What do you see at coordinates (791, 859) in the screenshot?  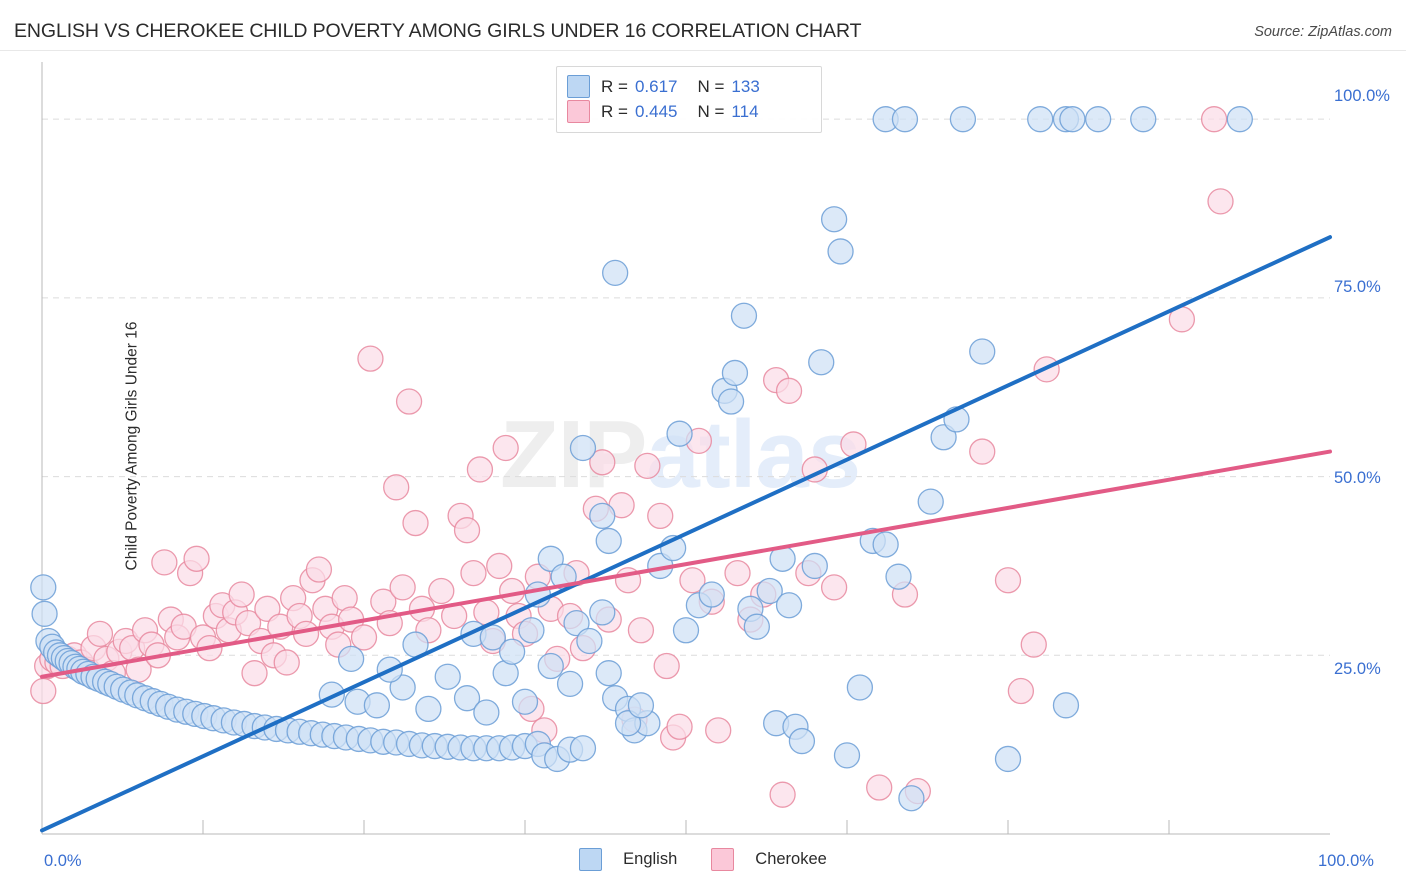 I see `legend-label-cherokee: Cherokee` at bounding box center [791, 859].